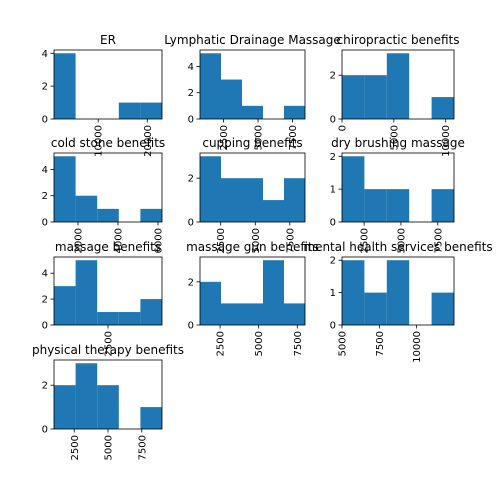 The height and width of the screenshot is (504, 504). I want to click on histogram-panel-5: 0 2 2500 5000 7500 cupping benefits, so click(247, 194).